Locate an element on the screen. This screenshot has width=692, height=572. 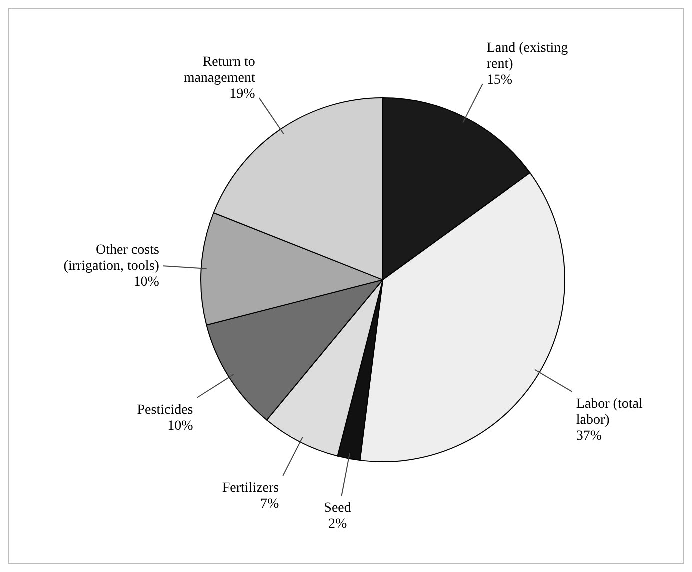
data-label: 19% is located at coordinates (243, 94).